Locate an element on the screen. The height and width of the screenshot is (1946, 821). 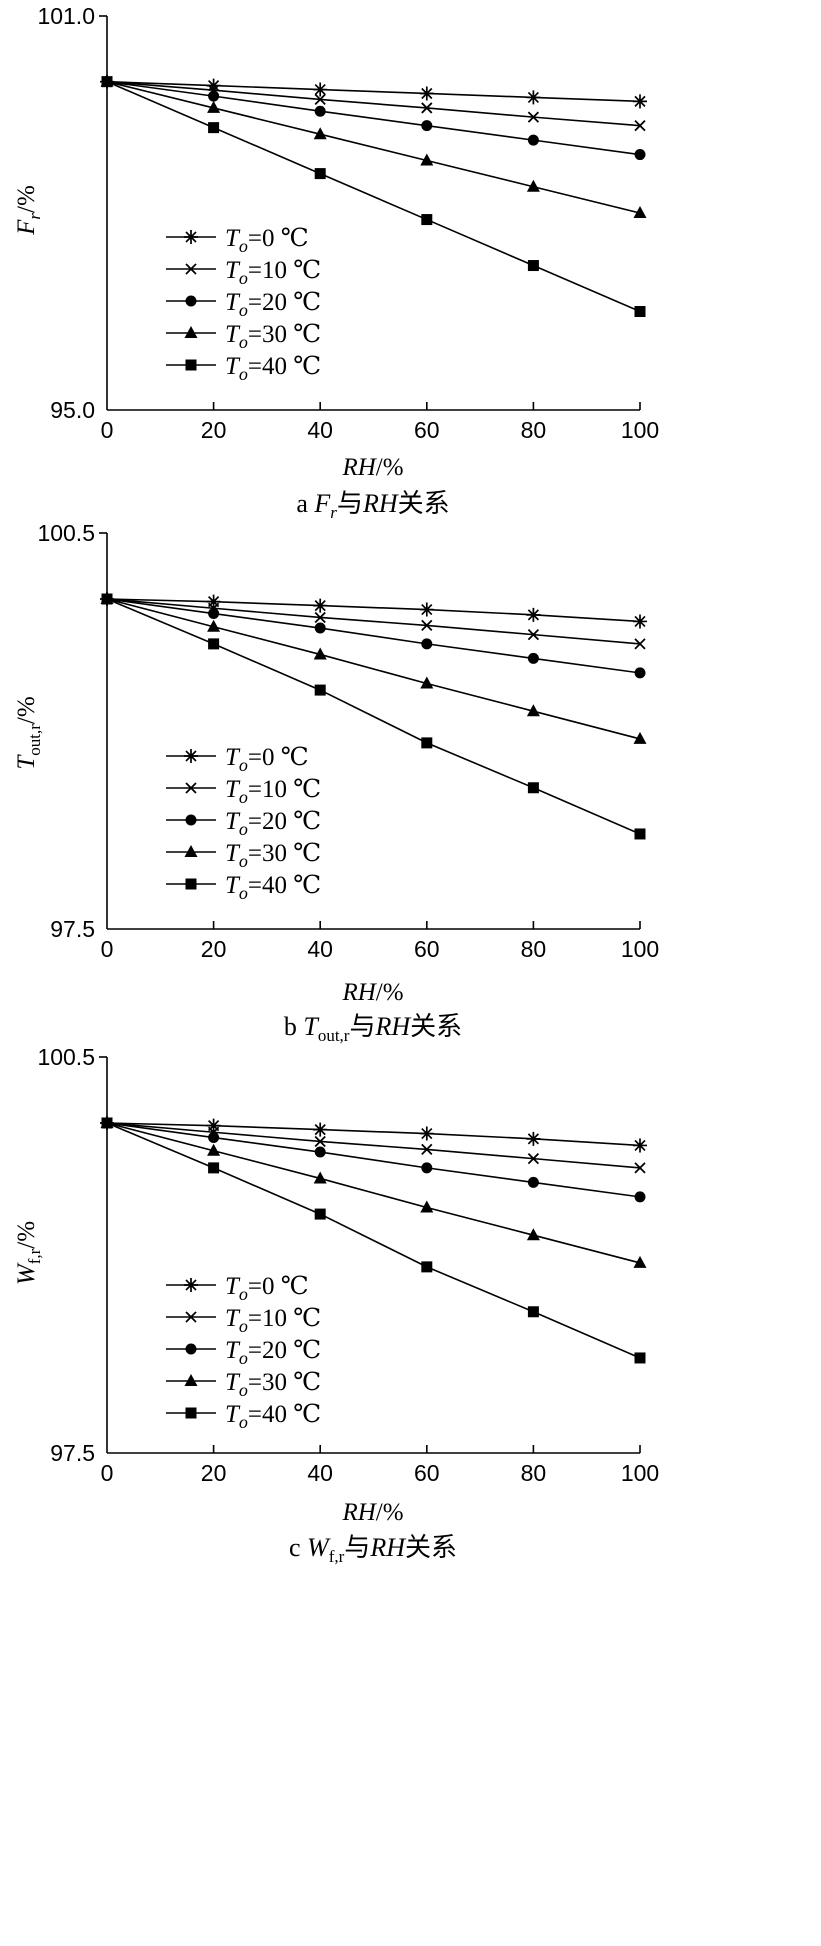
y-axis-label: Fr/% is located at coordinates (28, 210).